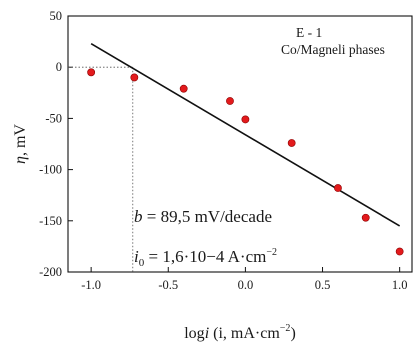 This screenshot has height=347, width=416. I want to click on x-tick-label: -1.0, so click(91, 285).